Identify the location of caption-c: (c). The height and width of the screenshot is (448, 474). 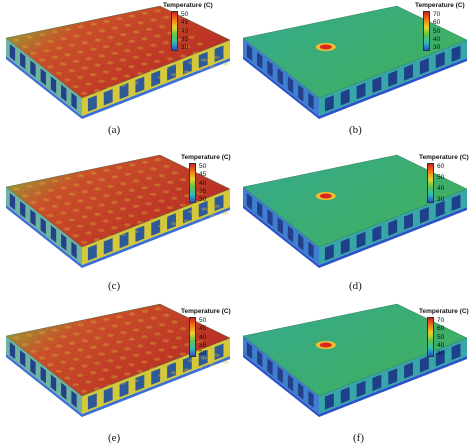
(114, 286).